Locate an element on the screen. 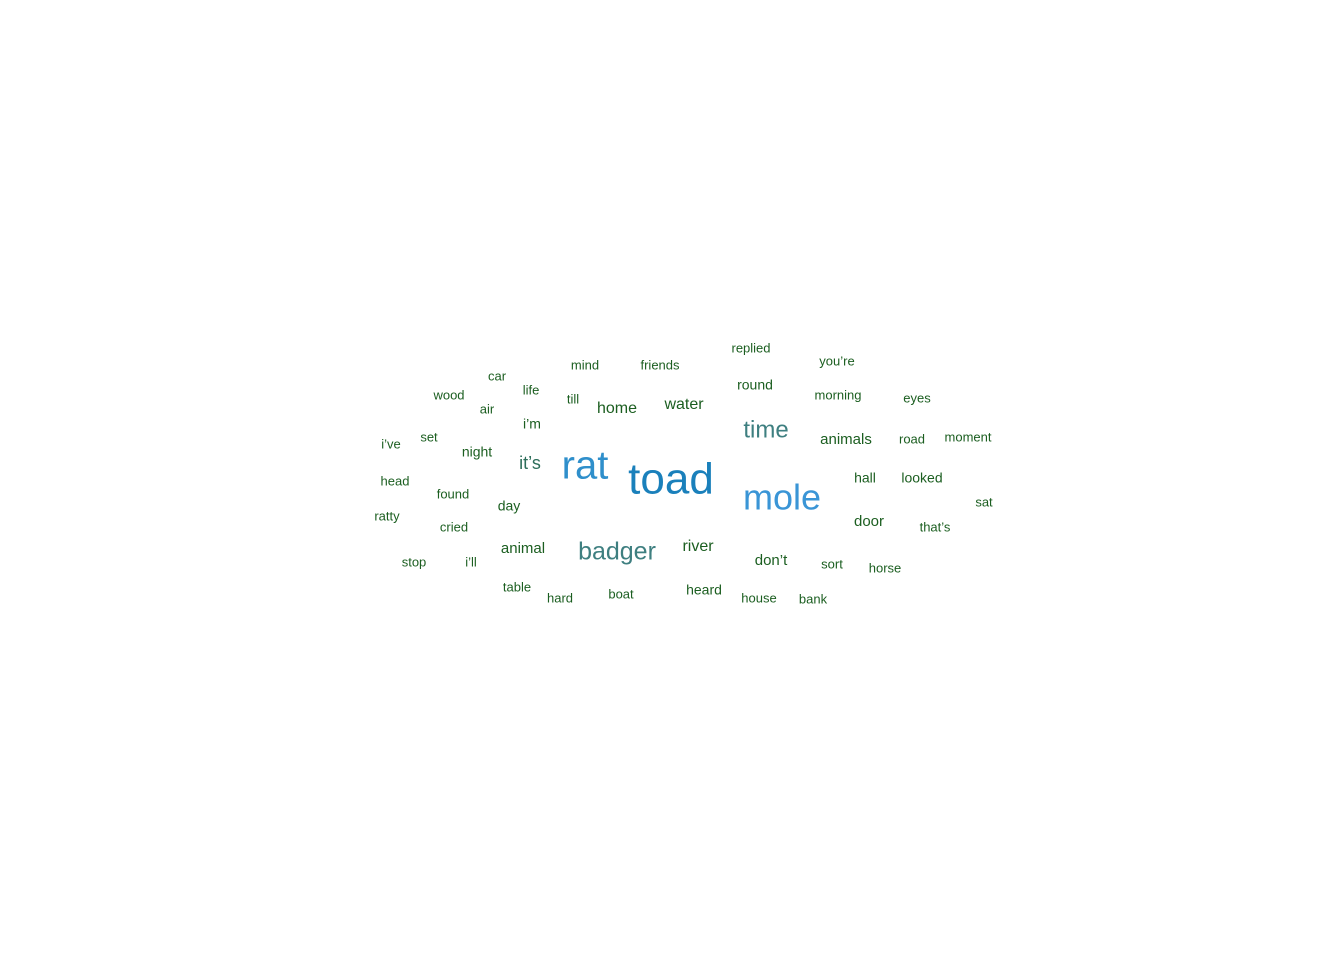 The height and width of the screenshot is (960, 1344). word-16: i’m is located at coordinates (532, 424).